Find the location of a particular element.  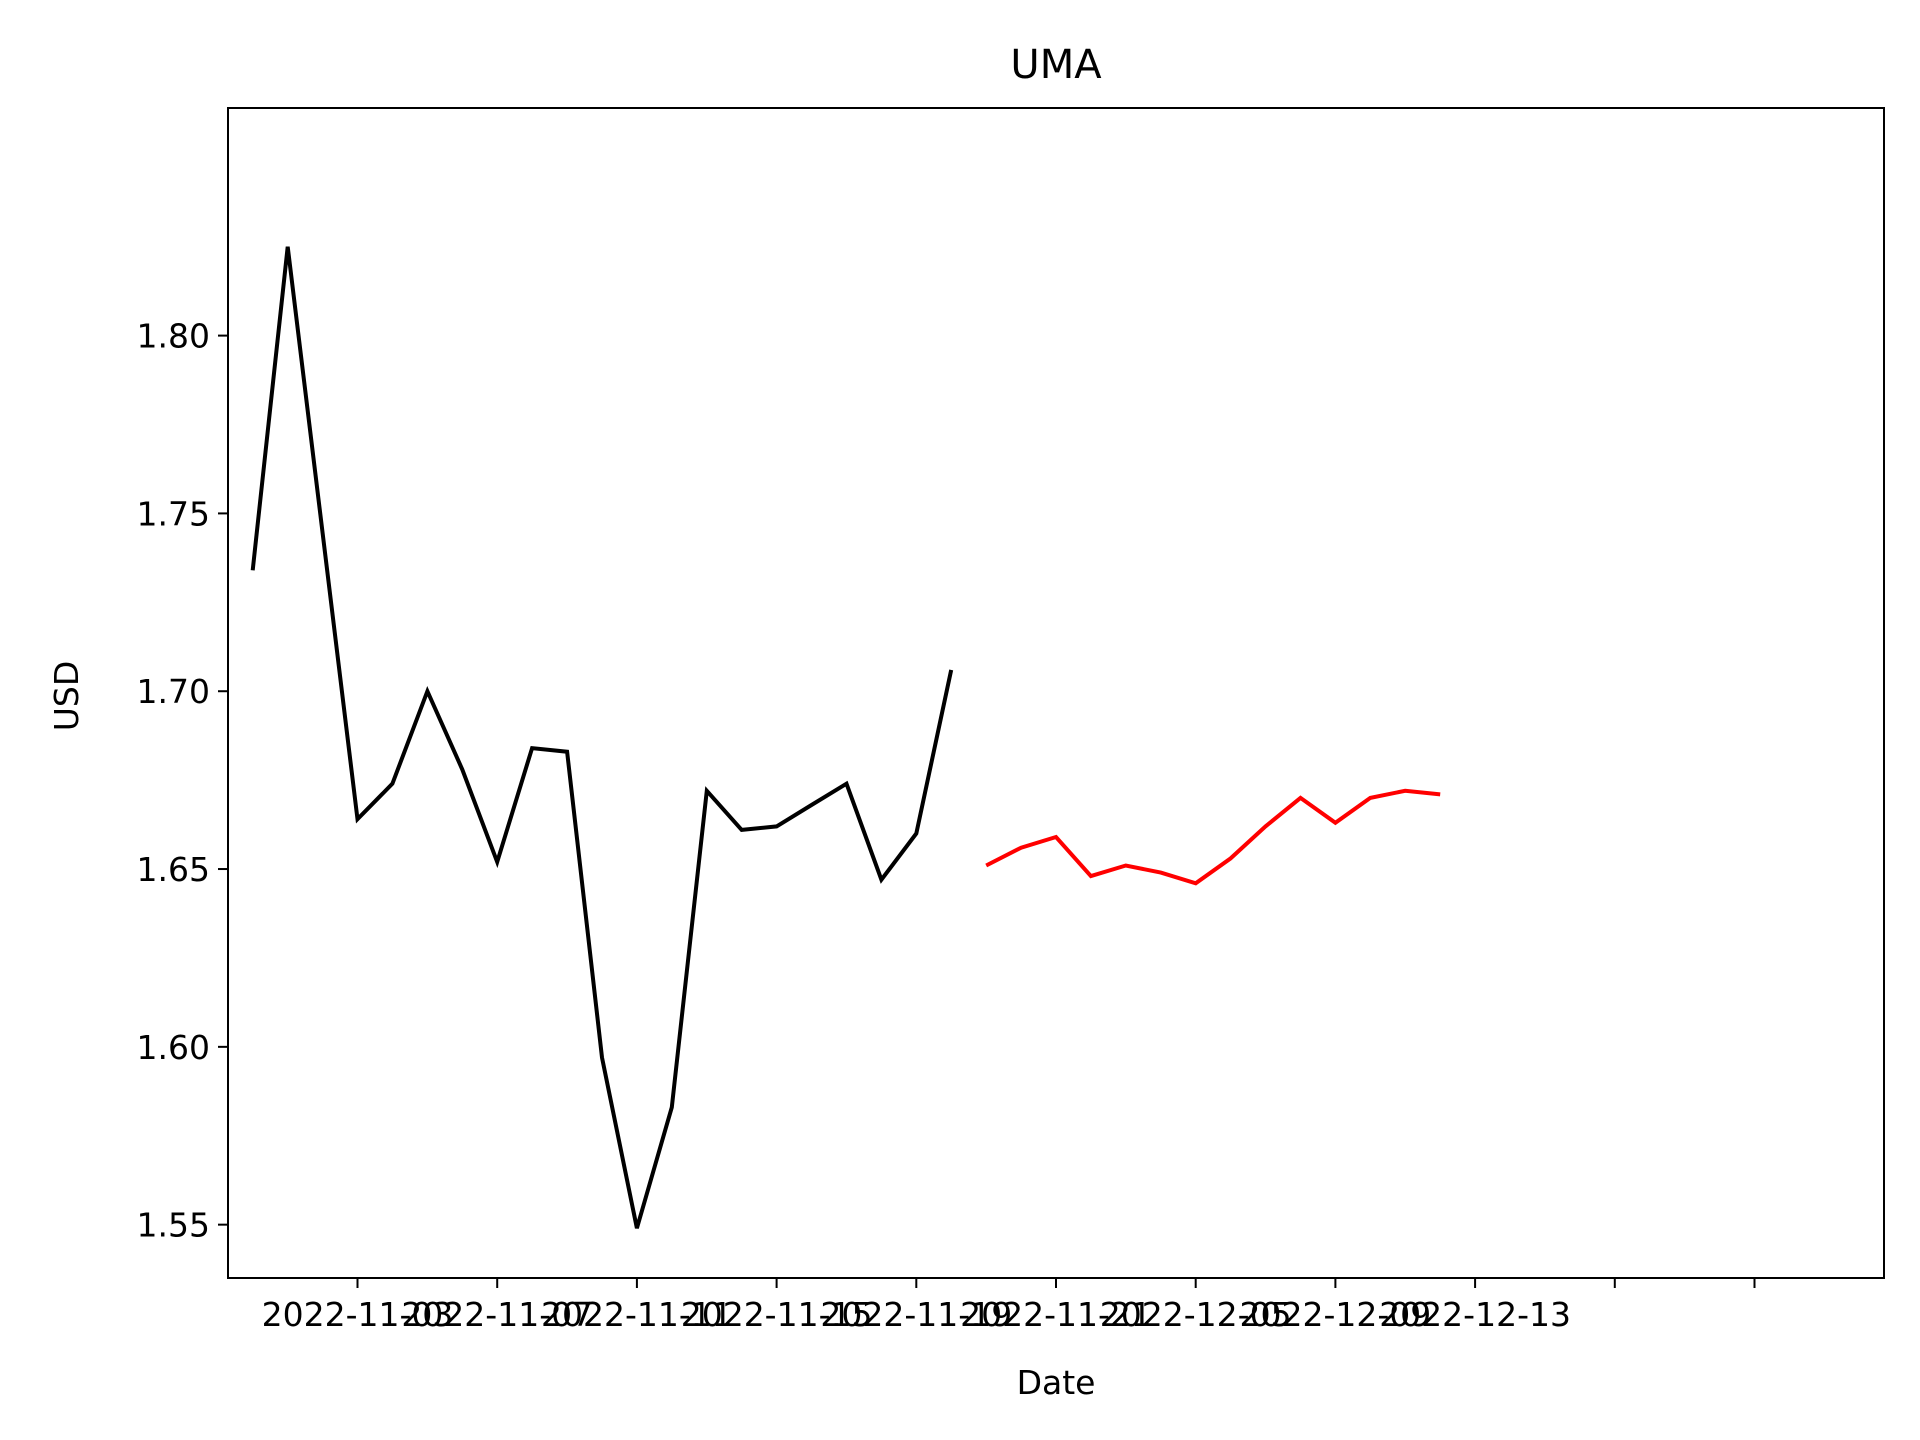

x-axis-label: Date is located at coordinates (1056, 1382).